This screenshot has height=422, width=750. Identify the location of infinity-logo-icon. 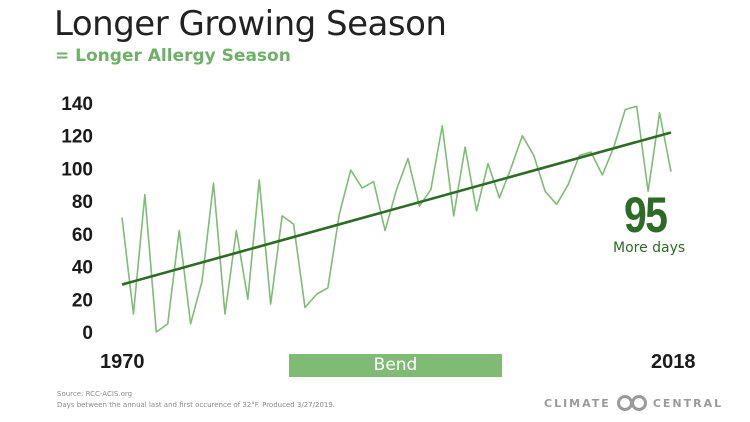
(631, 403).